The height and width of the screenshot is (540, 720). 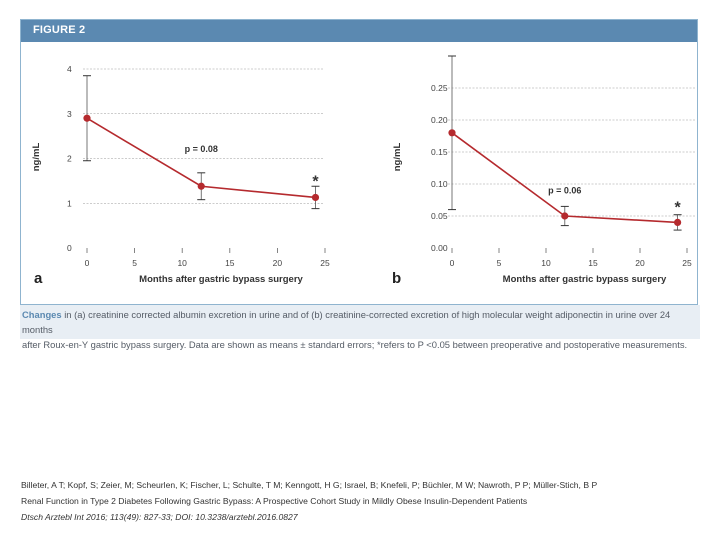 I want to click on y-tick-label: 0.25, so click(x=439, y=88).